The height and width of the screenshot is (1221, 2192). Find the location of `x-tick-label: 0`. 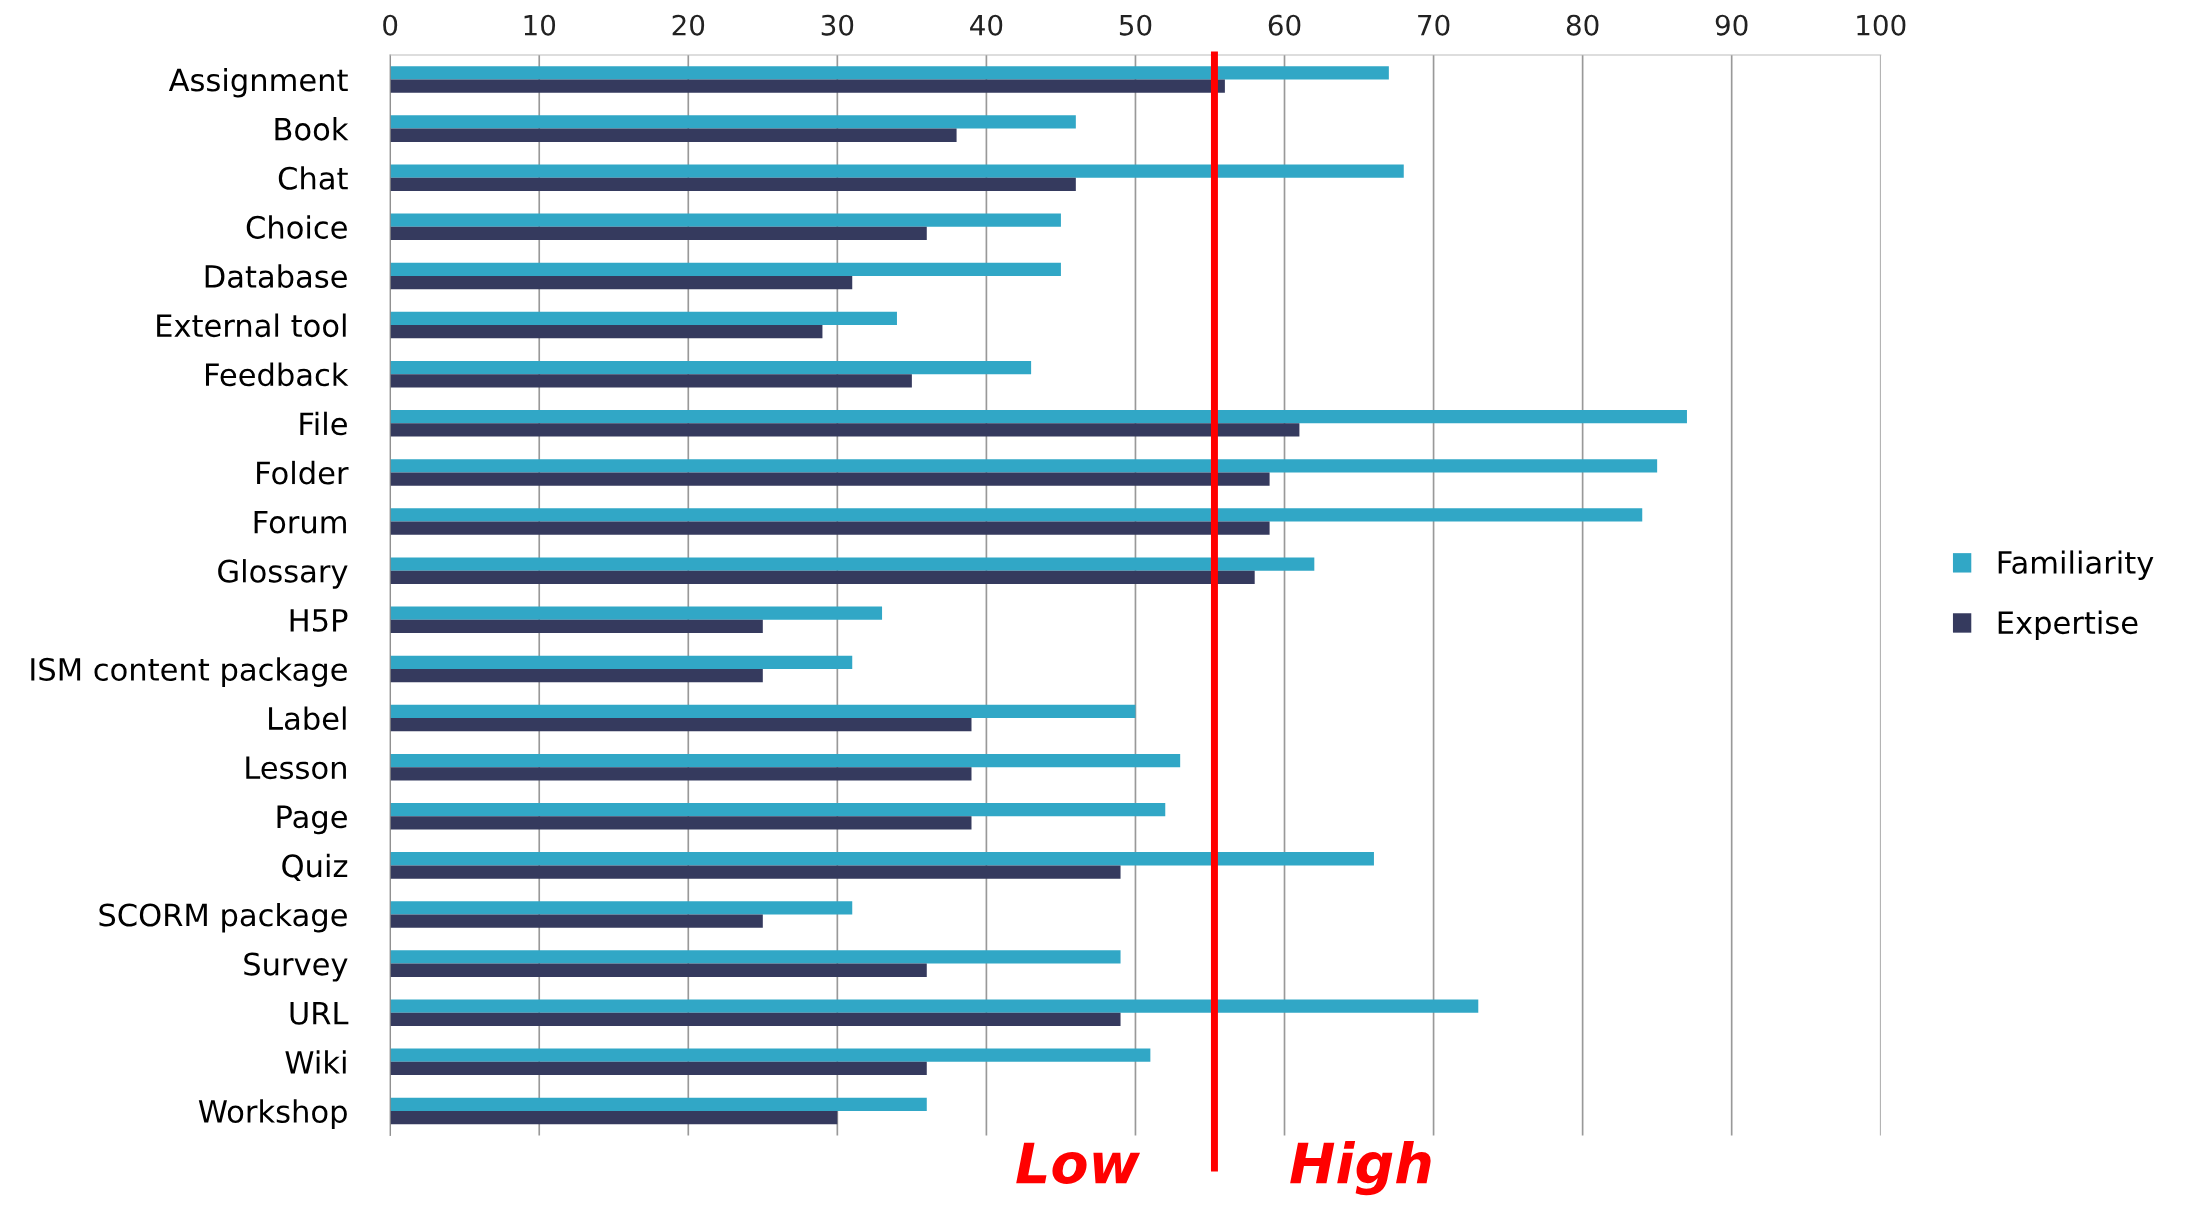

x-tick-label: 0 is located at coordinates (390, 25).